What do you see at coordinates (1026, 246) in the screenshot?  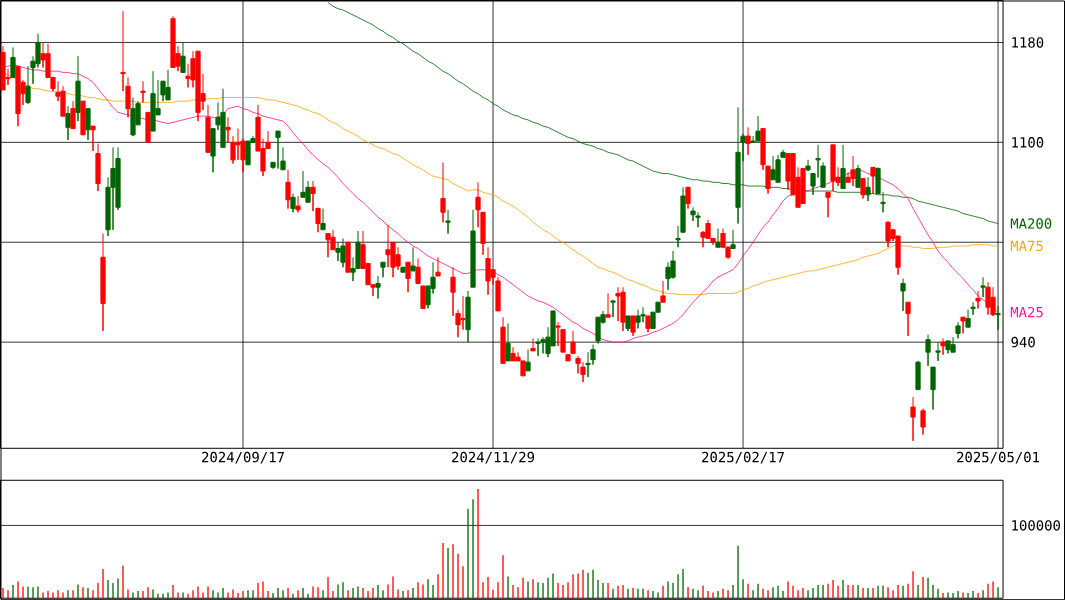 I see `series-label: MA75` at bounding box center [1026, 246].